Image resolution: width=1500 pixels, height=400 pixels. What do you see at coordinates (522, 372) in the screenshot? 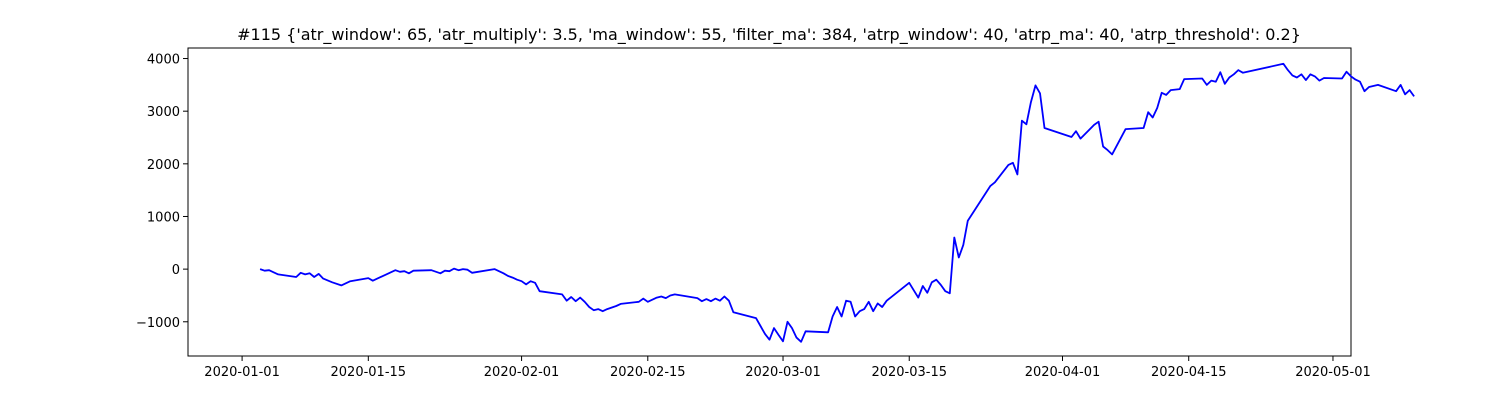
I see `x-tick-label: 2020-02-01` at bounding box center [522, 372].